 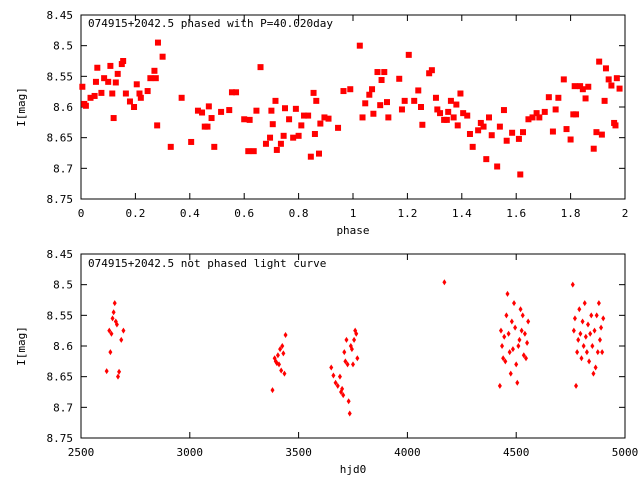 I want to click on y-tick-label: 8.45, so click(x=60, y=254).